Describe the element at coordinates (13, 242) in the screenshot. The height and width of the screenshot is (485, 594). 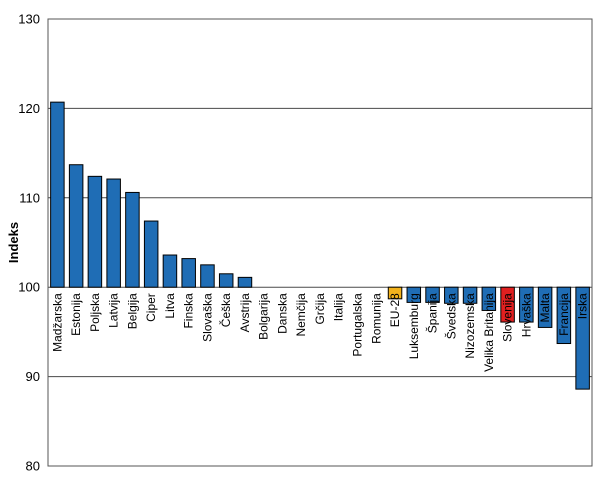
I see `y-axis-label: Indeks` at that location.